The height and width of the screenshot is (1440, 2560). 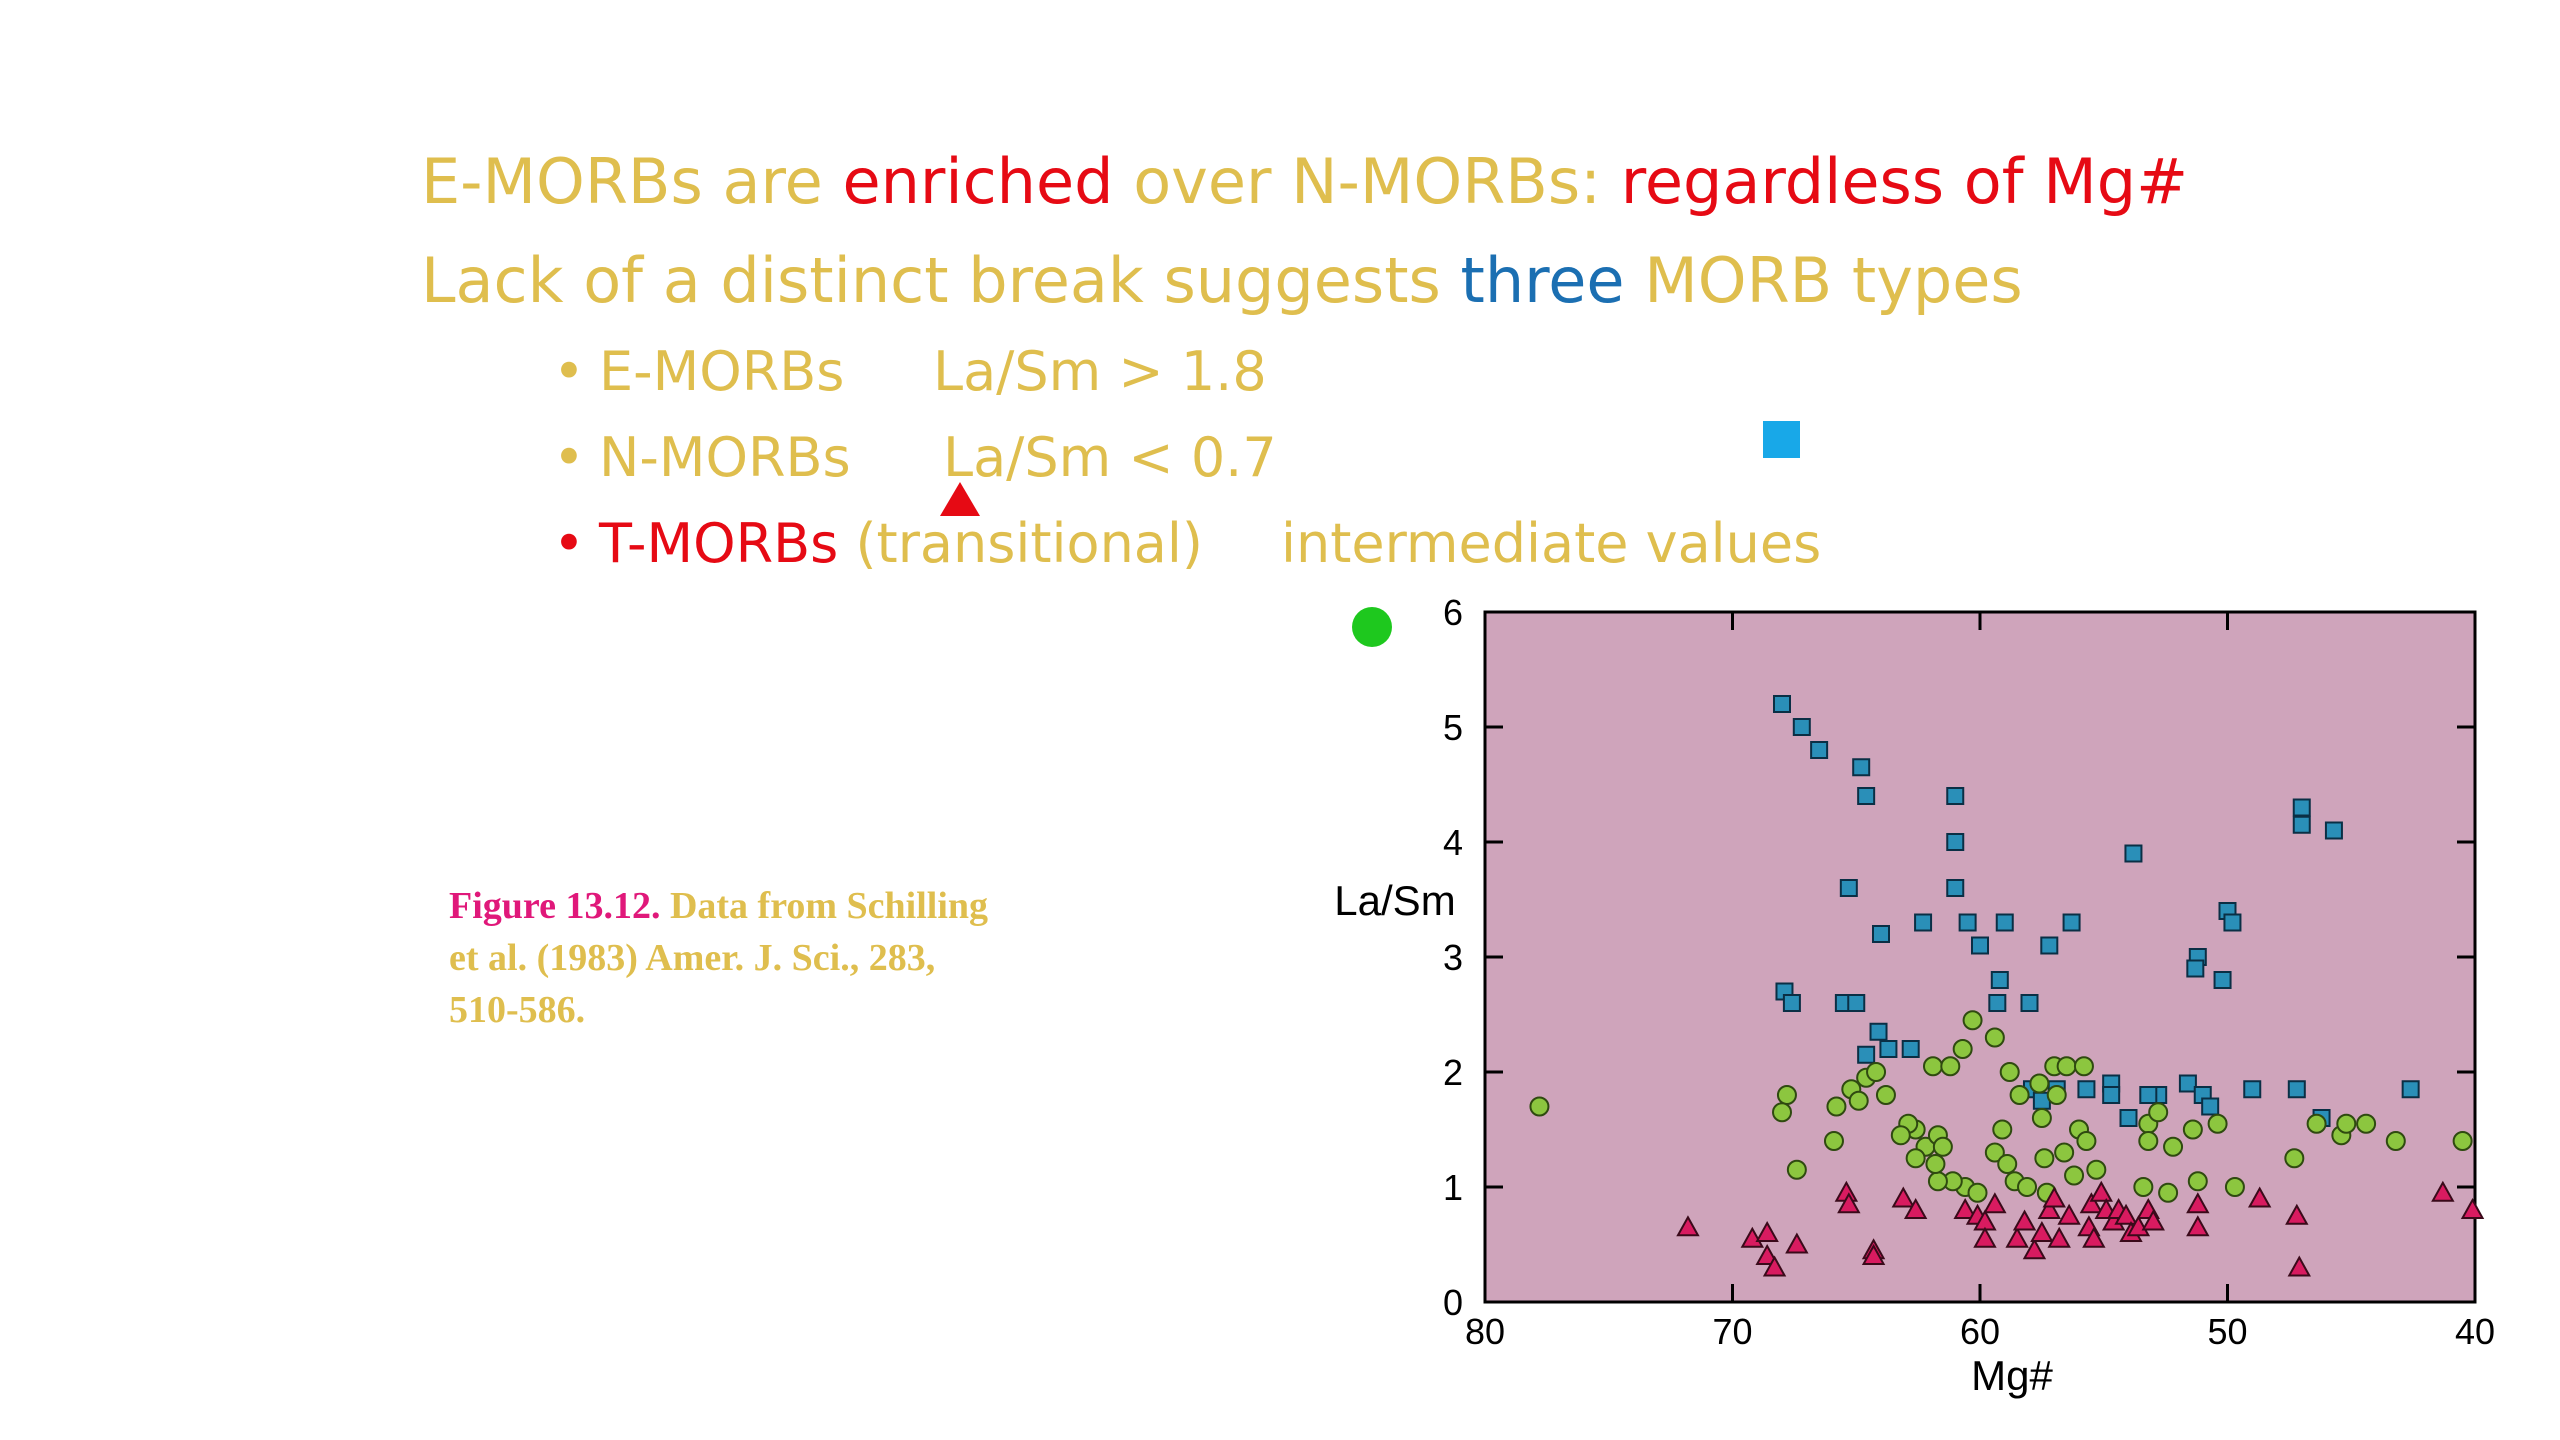 I want to click on y-tick-label: 2, so click(x=1453, y=1072).